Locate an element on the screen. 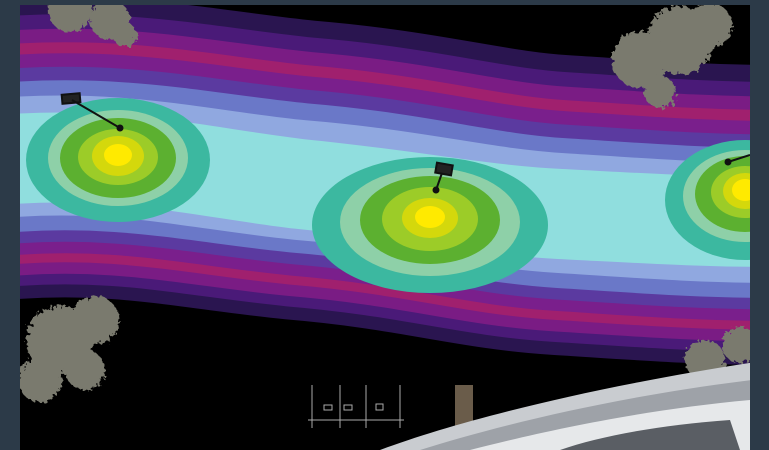 The image size is (769, 450). lamp-head is located at coordinates (444, 169).